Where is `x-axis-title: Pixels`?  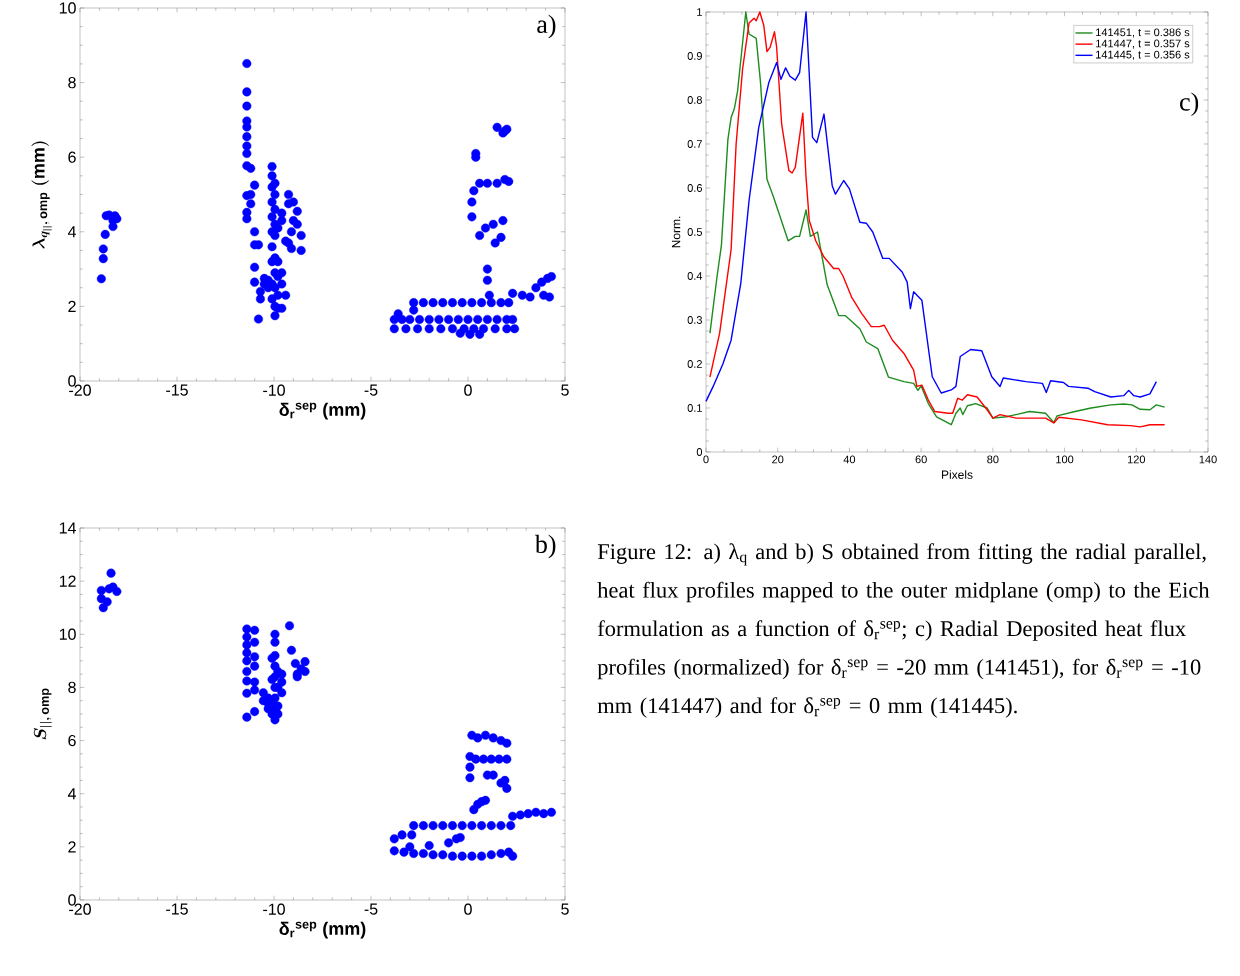
x-axis-title: Pixels is located at coordinates (957, 474).